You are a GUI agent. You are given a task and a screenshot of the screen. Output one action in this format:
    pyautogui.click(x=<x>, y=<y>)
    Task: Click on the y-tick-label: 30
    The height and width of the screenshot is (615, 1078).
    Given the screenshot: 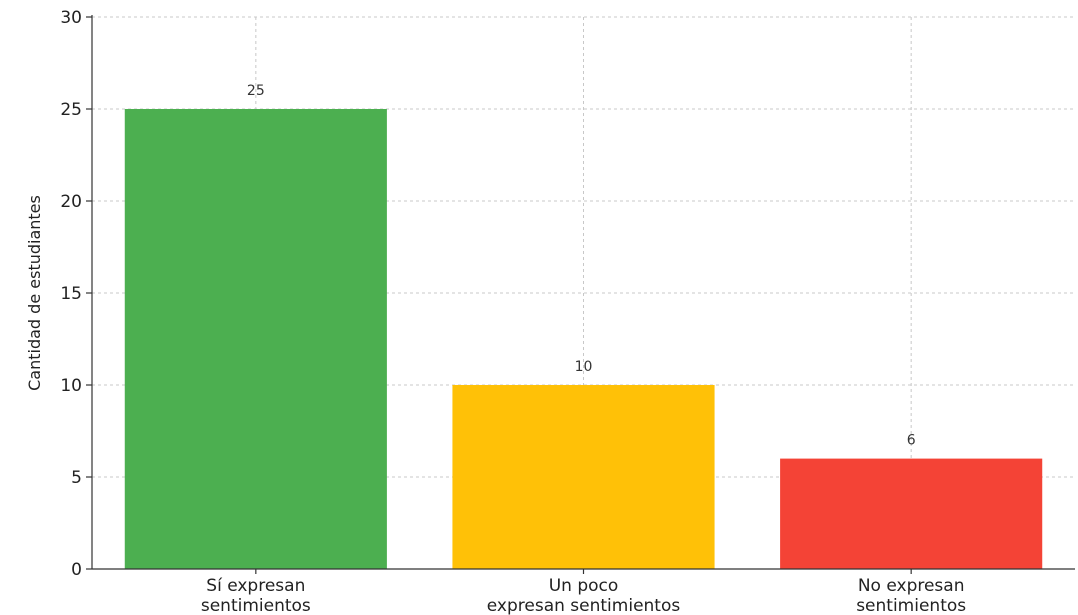 What is the action you would take?
    pyautogui.click(x=71, y=18)
    